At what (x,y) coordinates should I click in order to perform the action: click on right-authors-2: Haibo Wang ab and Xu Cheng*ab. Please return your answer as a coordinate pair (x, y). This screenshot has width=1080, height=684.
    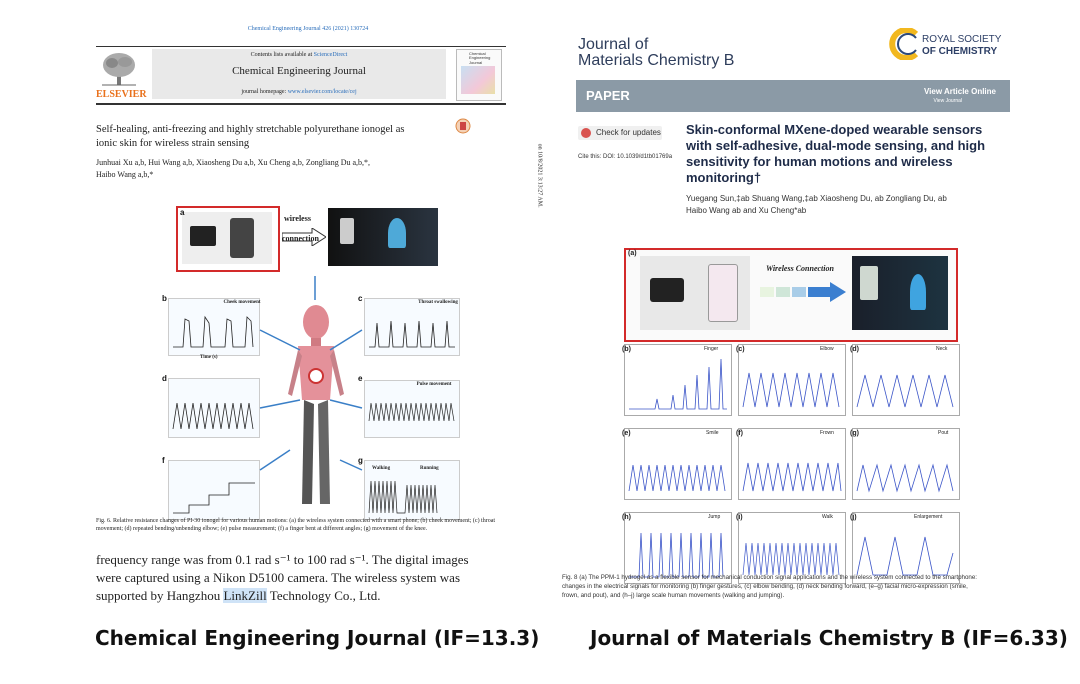
    Looking at the image, I should click on (746, 210).